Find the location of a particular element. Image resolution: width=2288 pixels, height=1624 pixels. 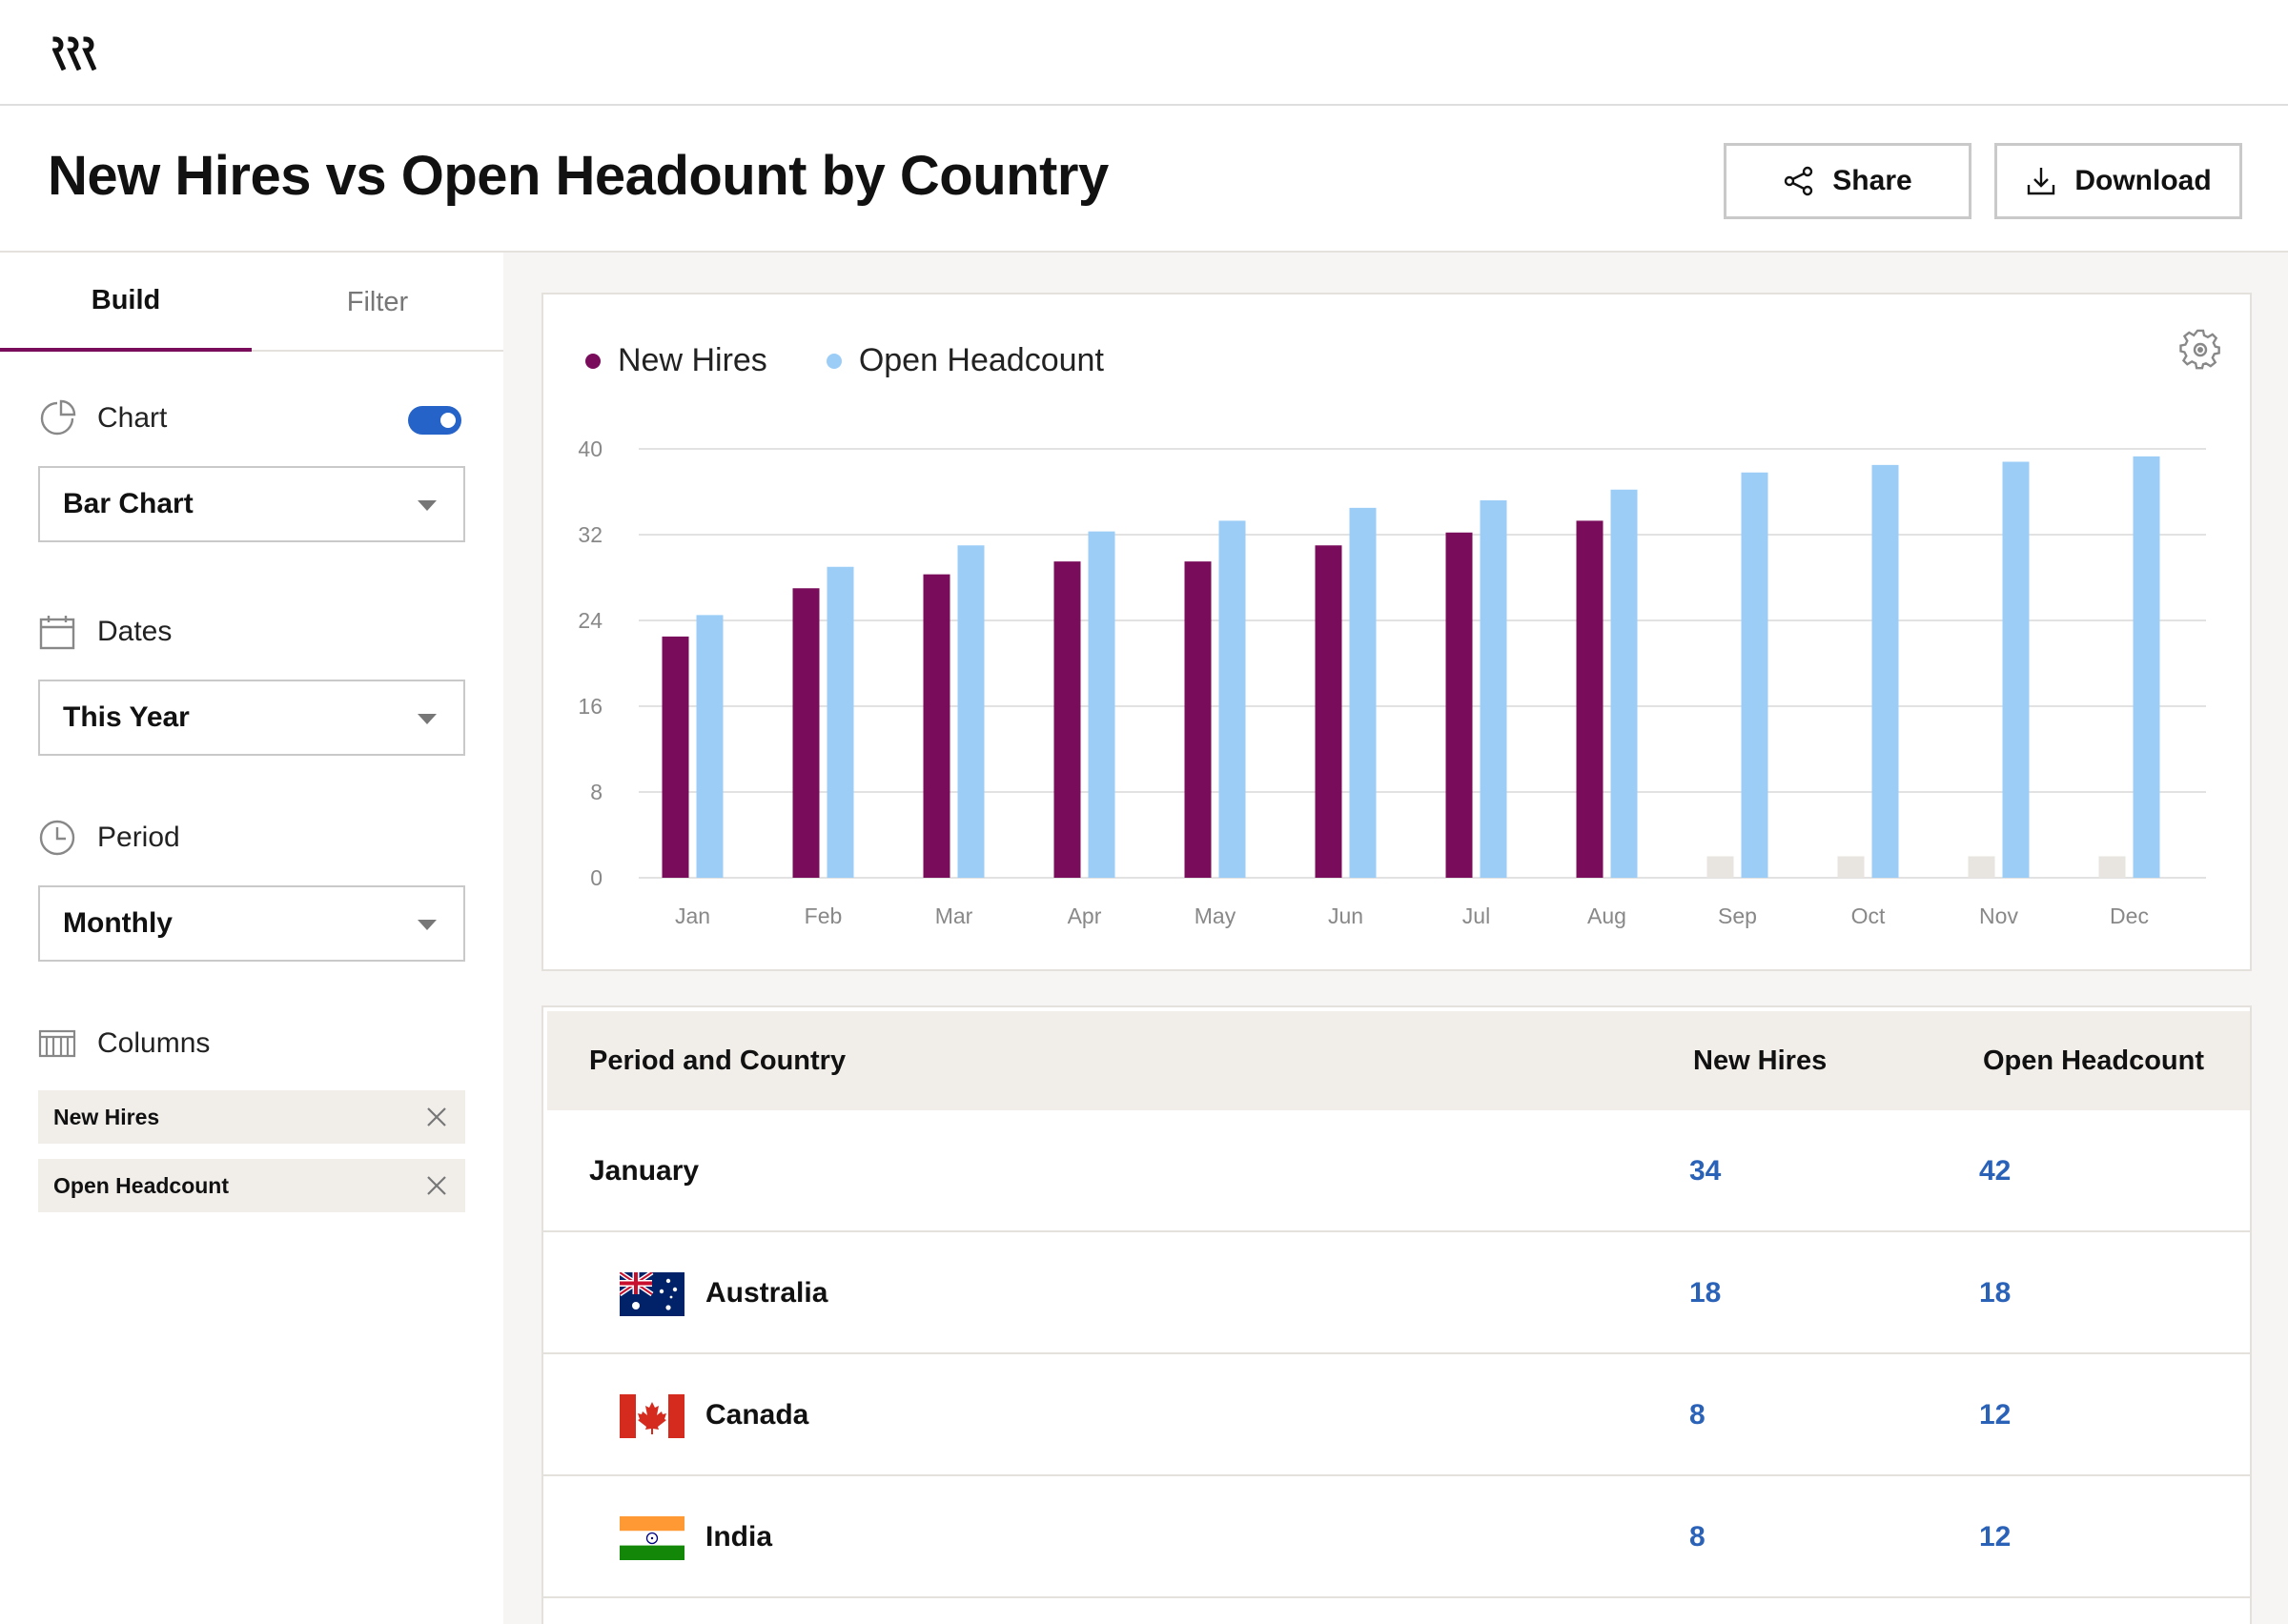

columns-icon is located at coordinates (57, 1043).